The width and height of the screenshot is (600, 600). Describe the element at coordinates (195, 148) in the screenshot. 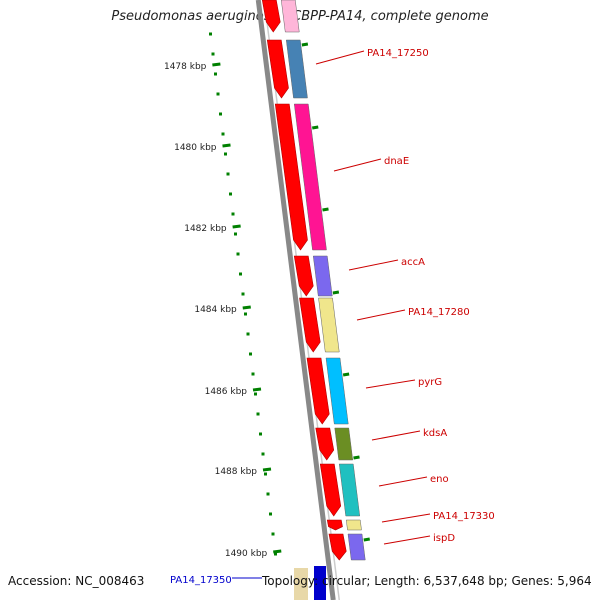

I see `kbp-tick-label: 1480 kbp` at that location.